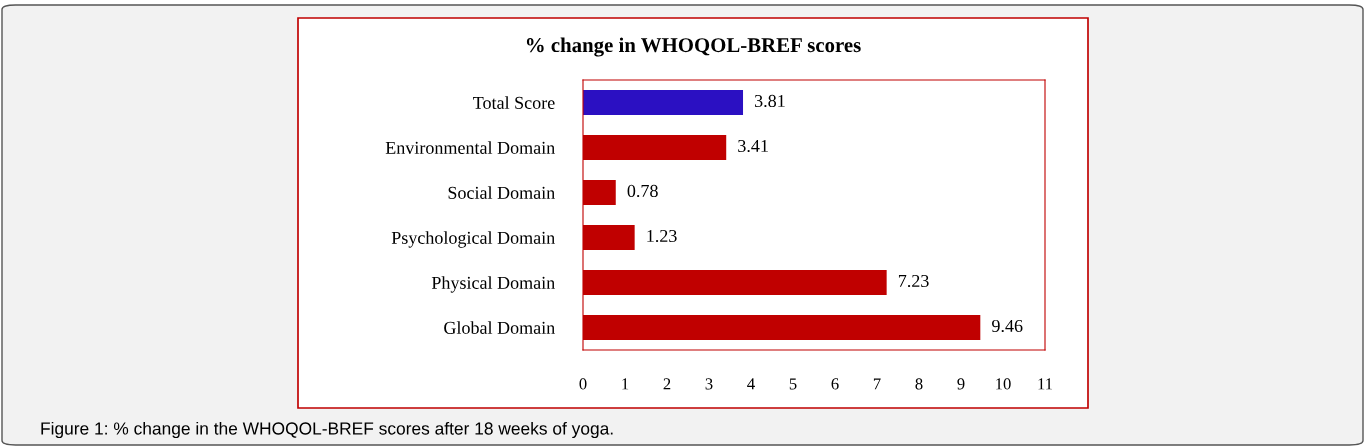 The height and width of the screenshot is (447, 1365). What do you see at coordinates (583, 384) in the screenshot?
I see `x-tick-label: 0` at bounding box center [583, 384].